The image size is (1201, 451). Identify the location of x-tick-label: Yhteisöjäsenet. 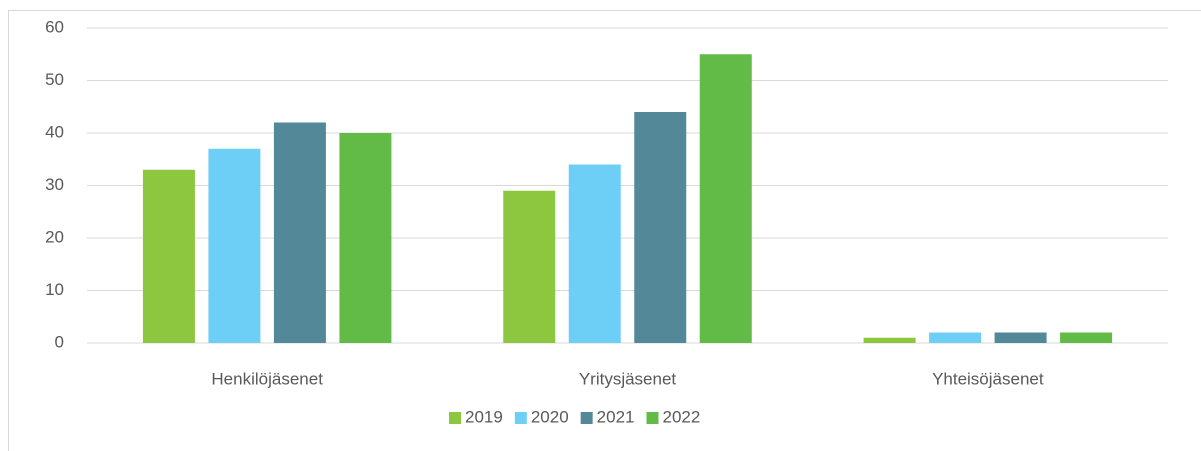
(988, 378).